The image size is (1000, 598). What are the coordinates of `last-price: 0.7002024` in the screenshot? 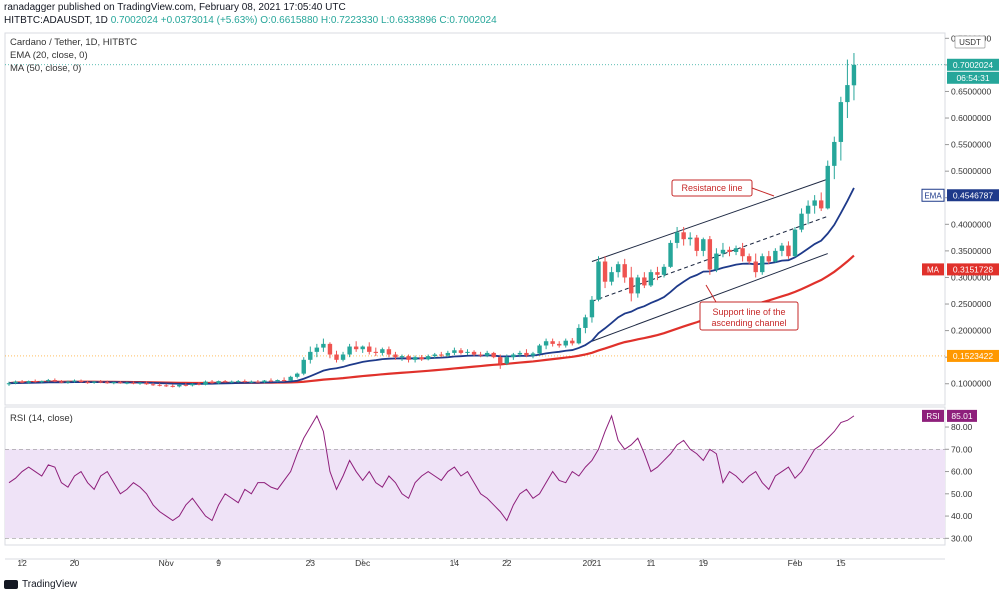 It's located at (134, 20).